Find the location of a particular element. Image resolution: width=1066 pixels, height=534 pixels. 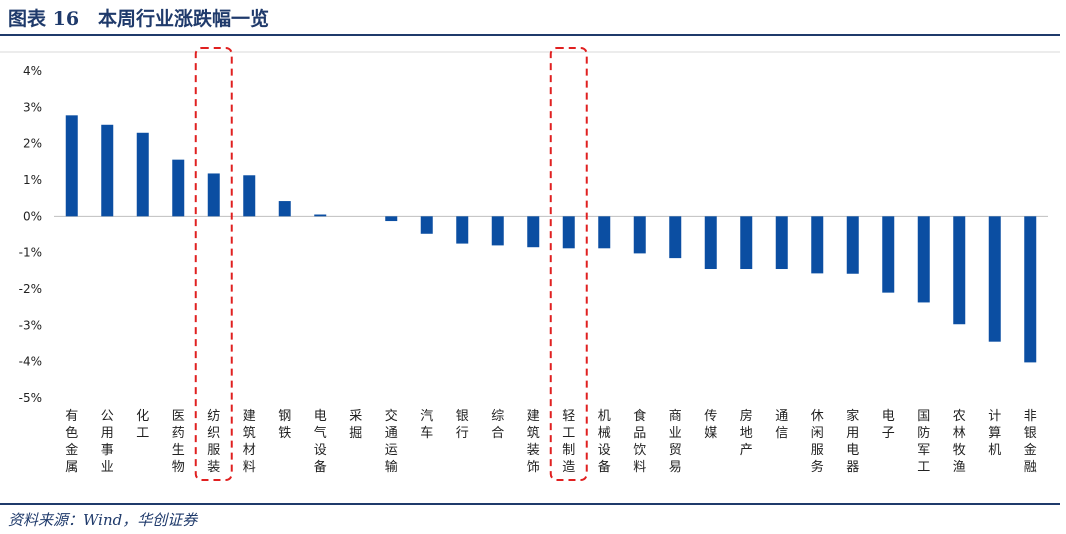

category-label-char: 合 is located at coordinates (497, 433).